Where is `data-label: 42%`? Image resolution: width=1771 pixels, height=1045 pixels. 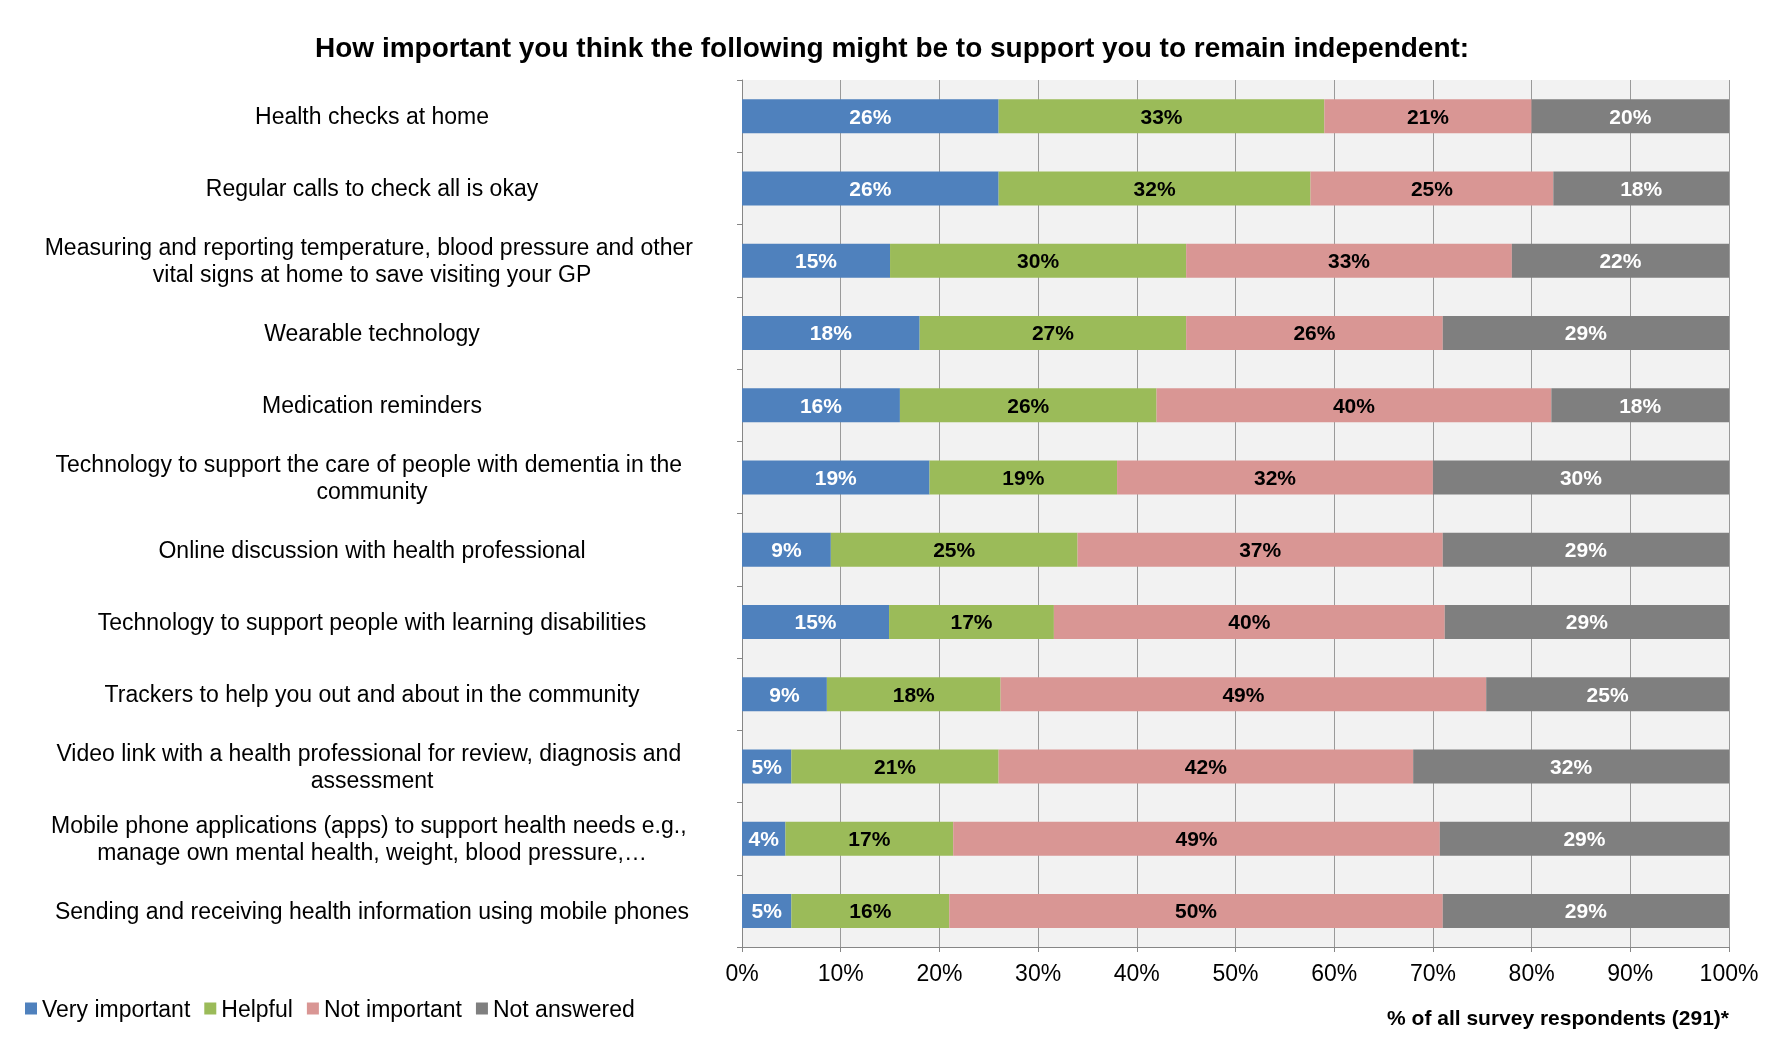
data-label: 42% is located at coordinates (1206, 766).